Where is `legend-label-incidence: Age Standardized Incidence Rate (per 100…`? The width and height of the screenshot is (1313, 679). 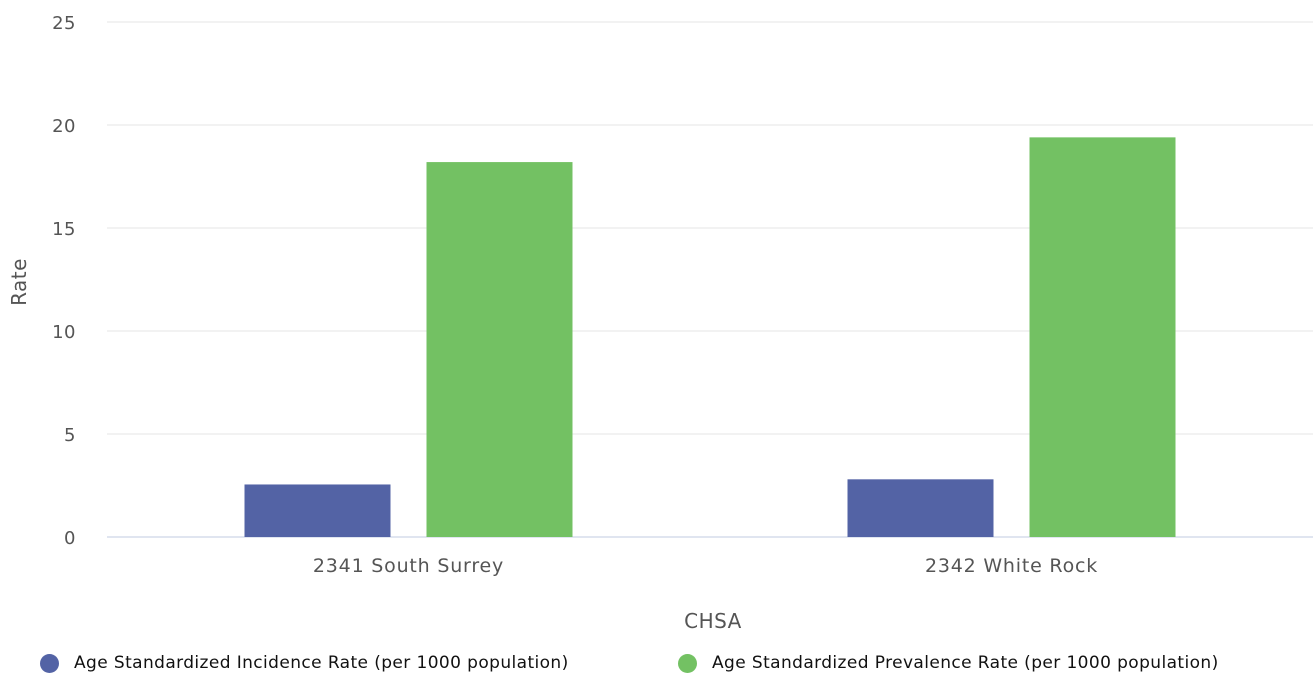 legend-label-incidence: Age Standardized Incidence Rate (per 100… is located at coordinates (321, 663).